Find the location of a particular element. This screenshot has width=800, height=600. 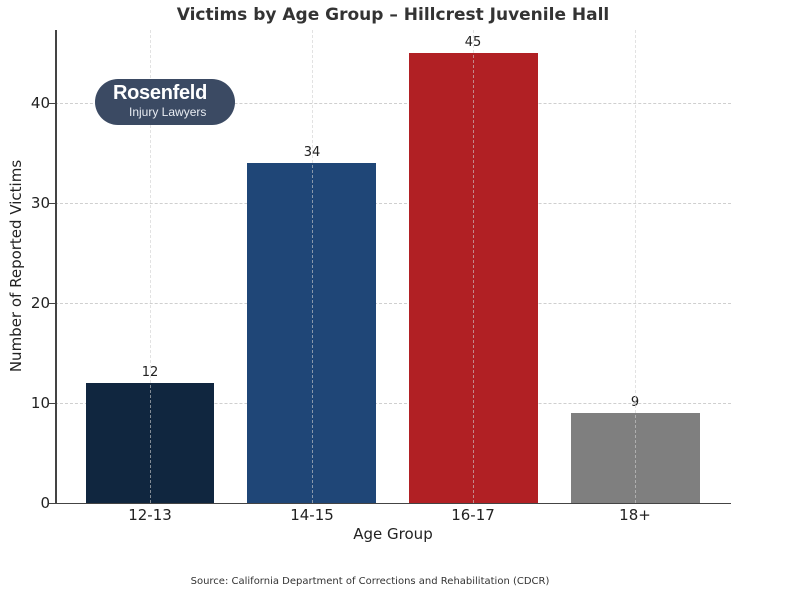

ytick-label: 40 is located at coordinates (40, 103).